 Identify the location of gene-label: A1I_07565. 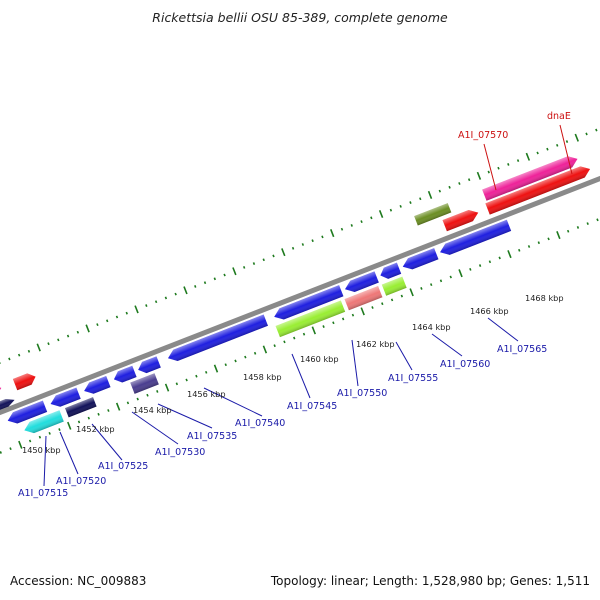
(522, 349).